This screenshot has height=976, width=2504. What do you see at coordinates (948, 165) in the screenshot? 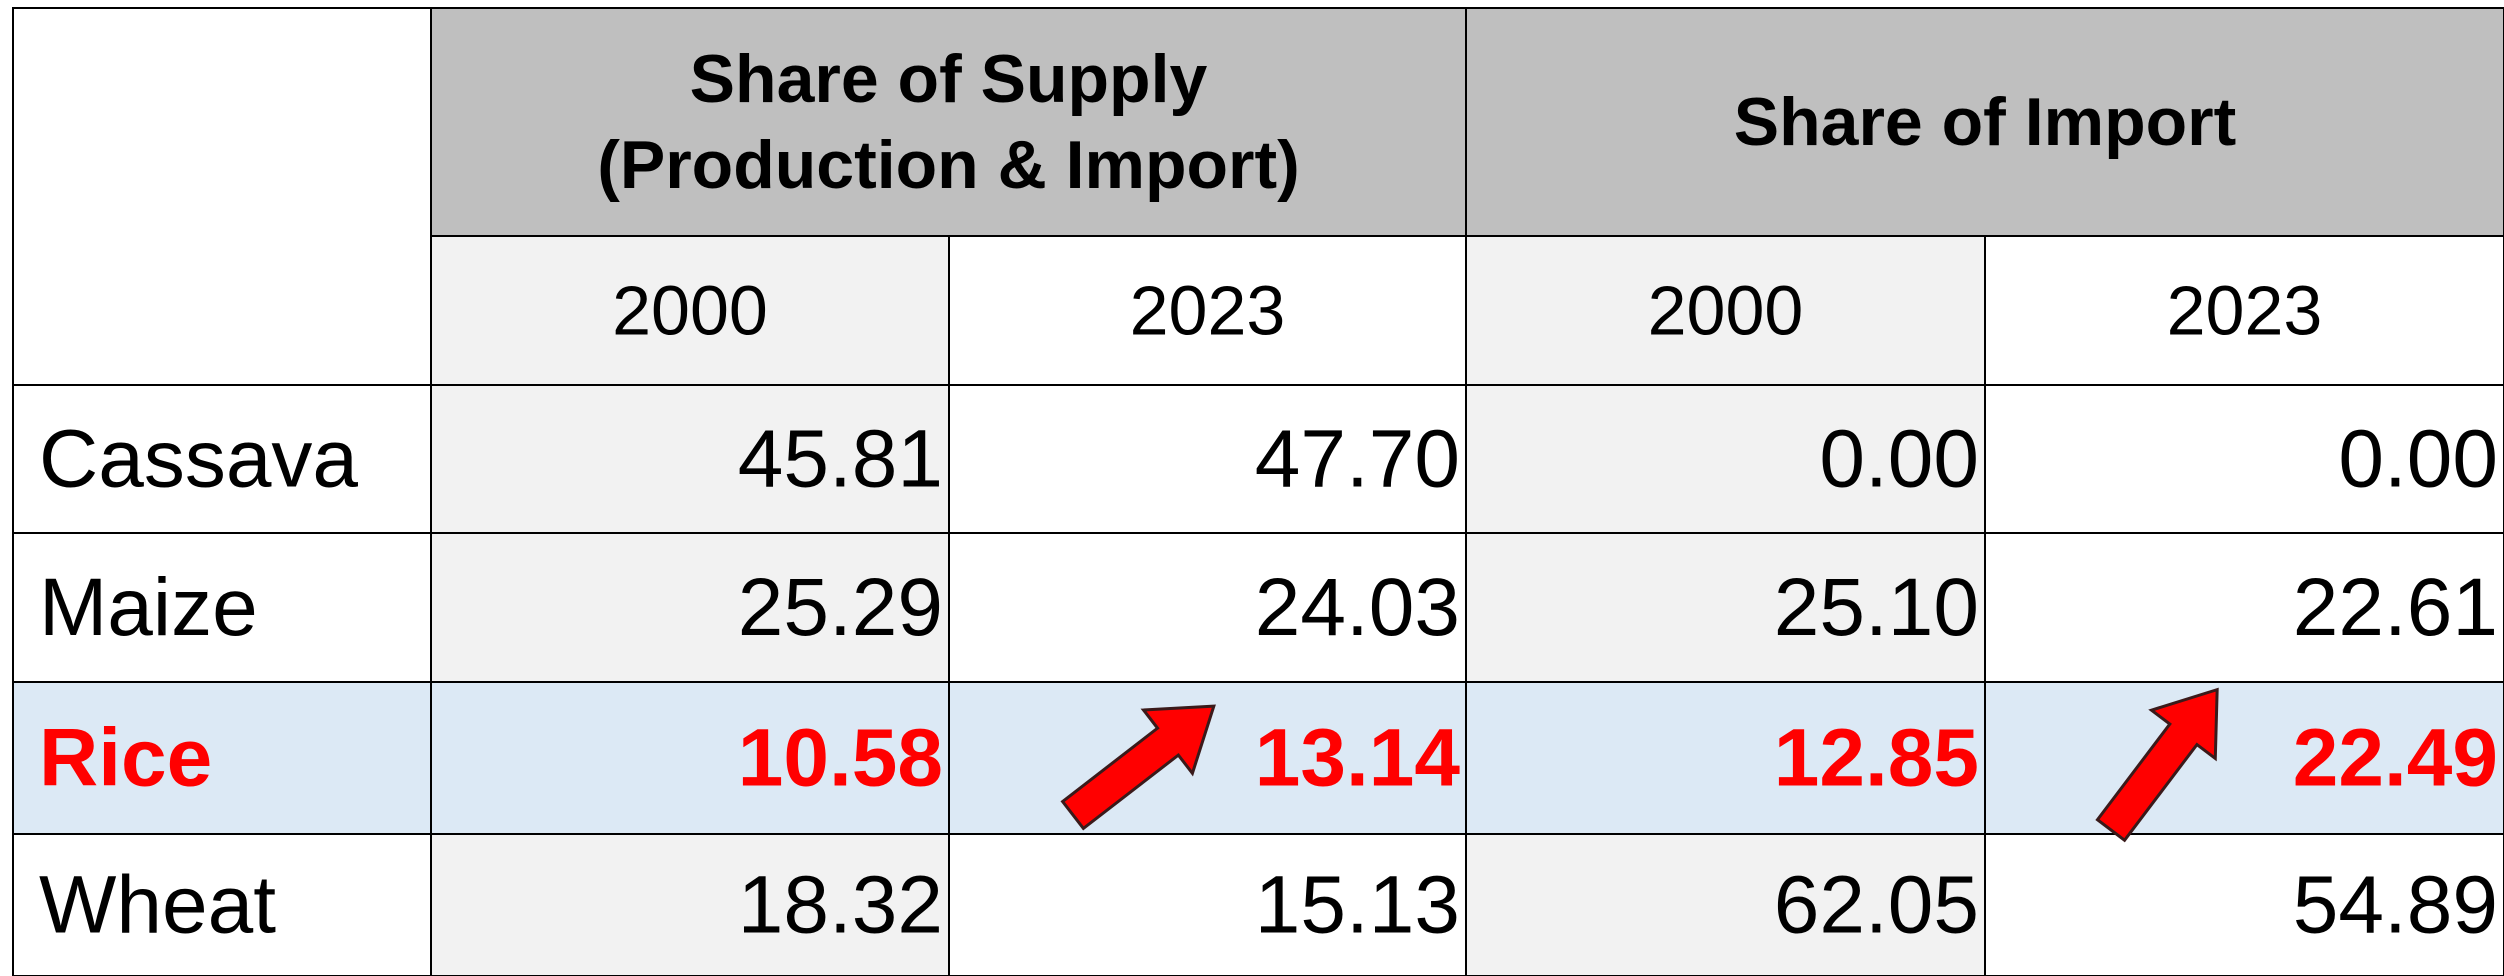
I see `group-header: (Production & Import)` at bounding box center [948, 165].